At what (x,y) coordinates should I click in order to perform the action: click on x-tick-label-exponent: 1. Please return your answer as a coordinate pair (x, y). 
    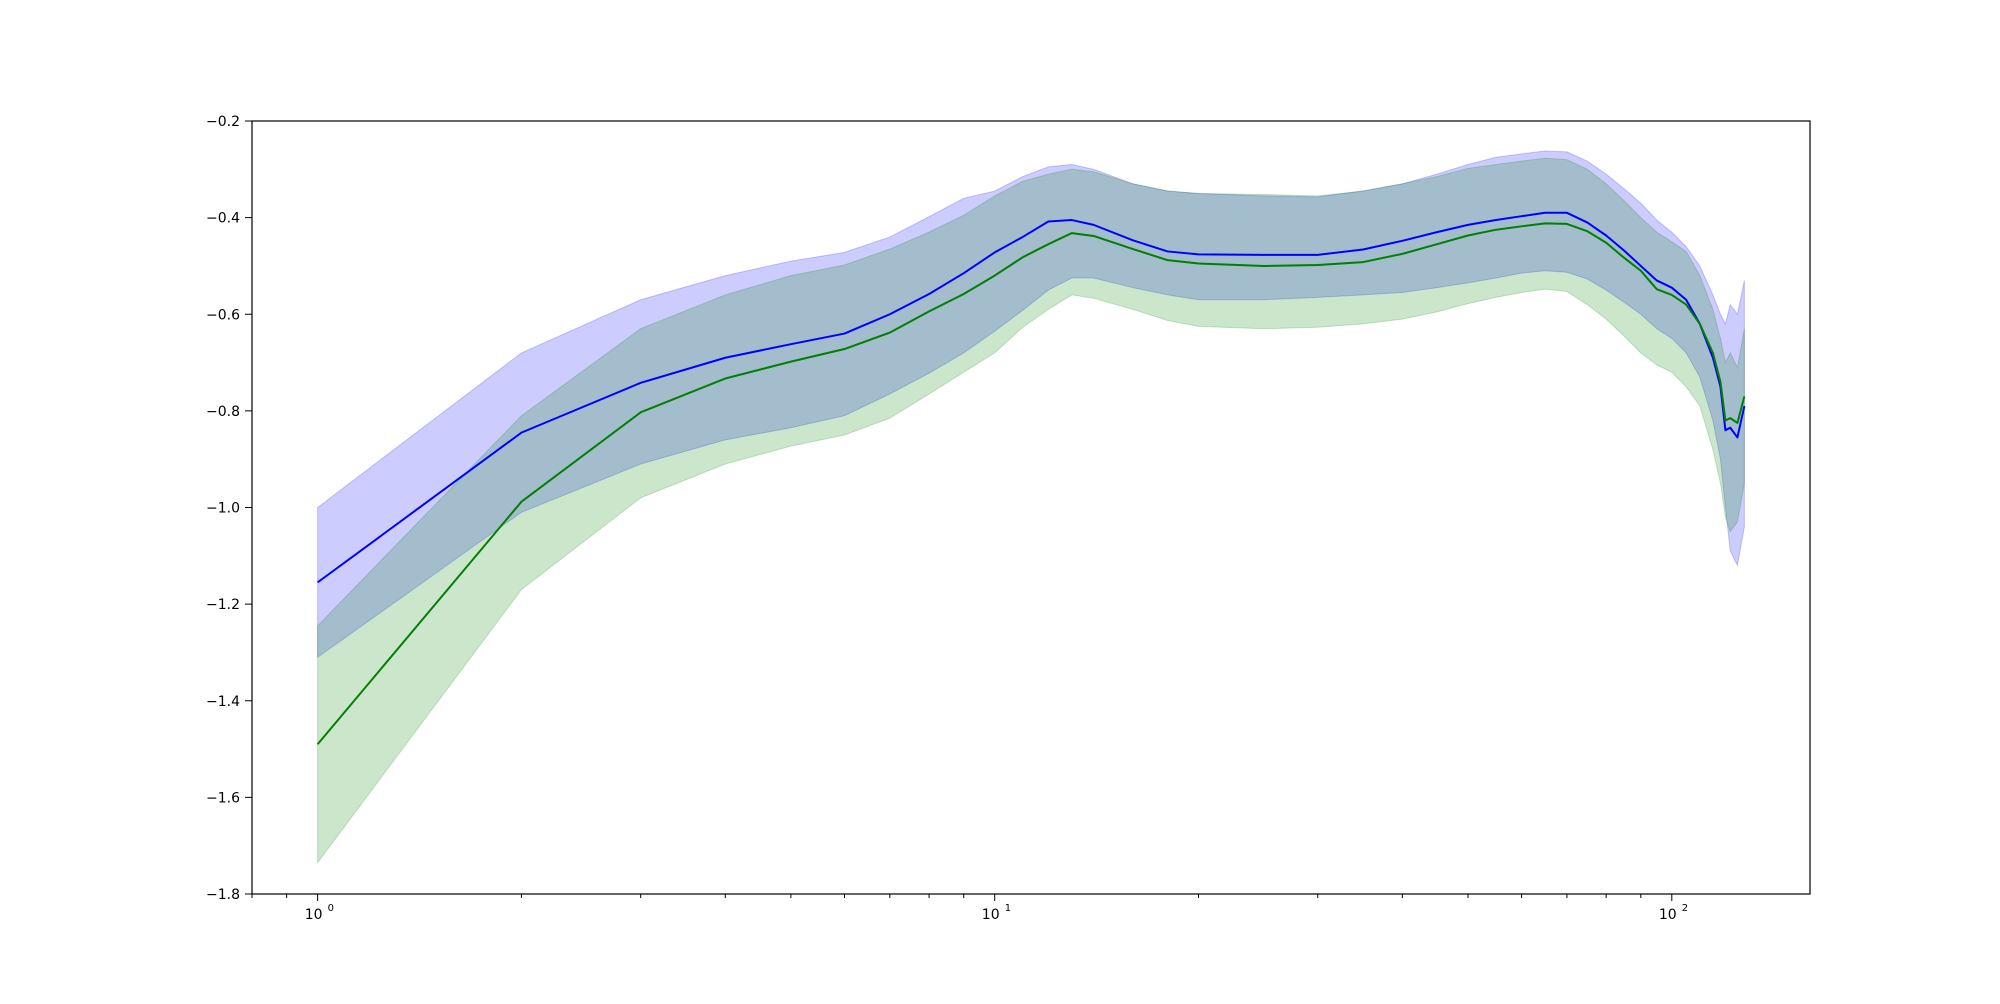
    Looking at the image, I should click on (1008, 908).